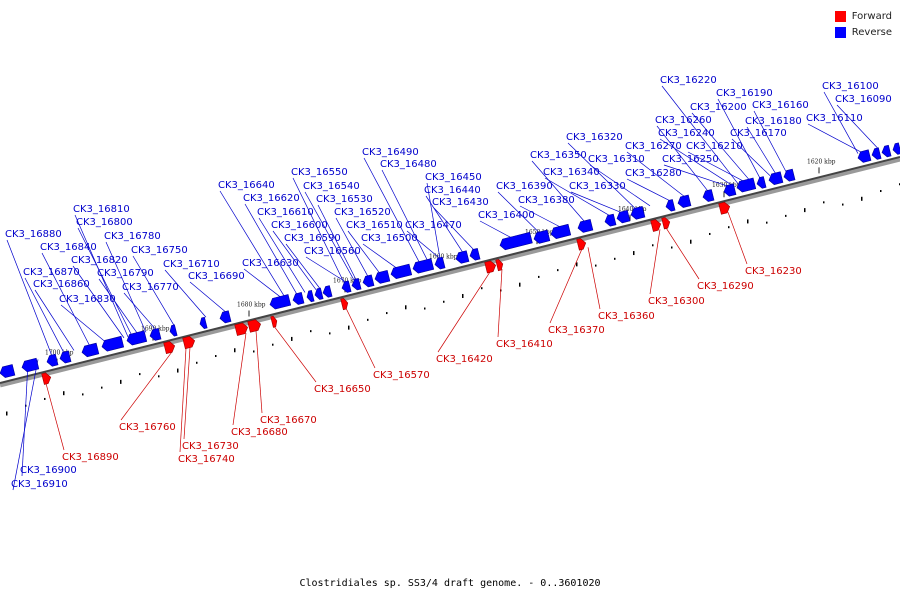  I want to click on reverse-gene-label: CK3_16600, so click(299, 225).